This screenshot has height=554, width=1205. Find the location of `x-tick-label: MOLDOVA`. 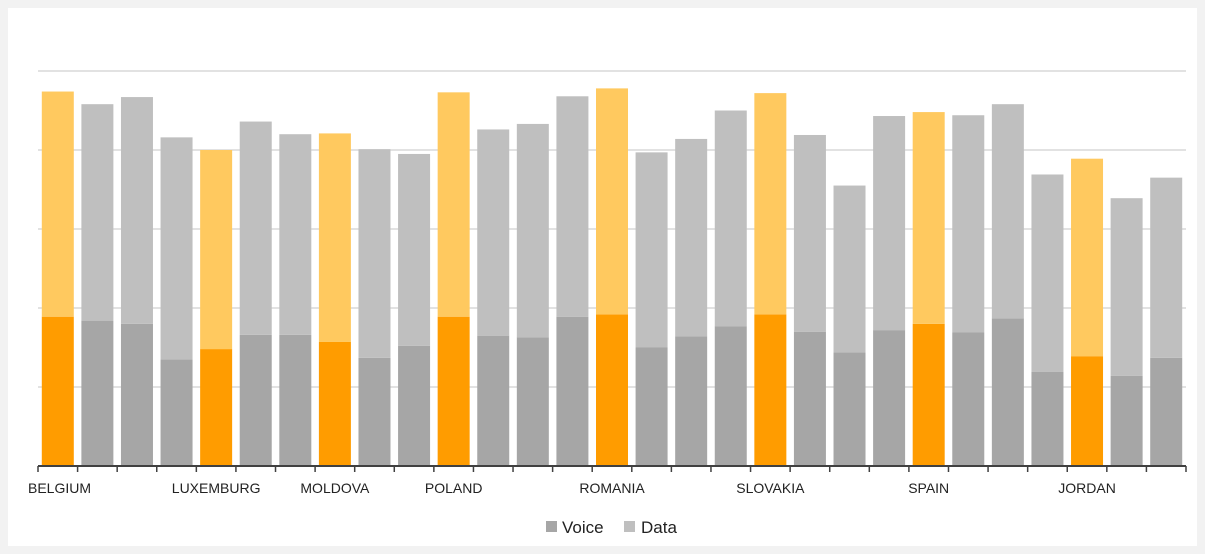

x-tick-label: MOLDOVA is located at coordinates (335, 488).